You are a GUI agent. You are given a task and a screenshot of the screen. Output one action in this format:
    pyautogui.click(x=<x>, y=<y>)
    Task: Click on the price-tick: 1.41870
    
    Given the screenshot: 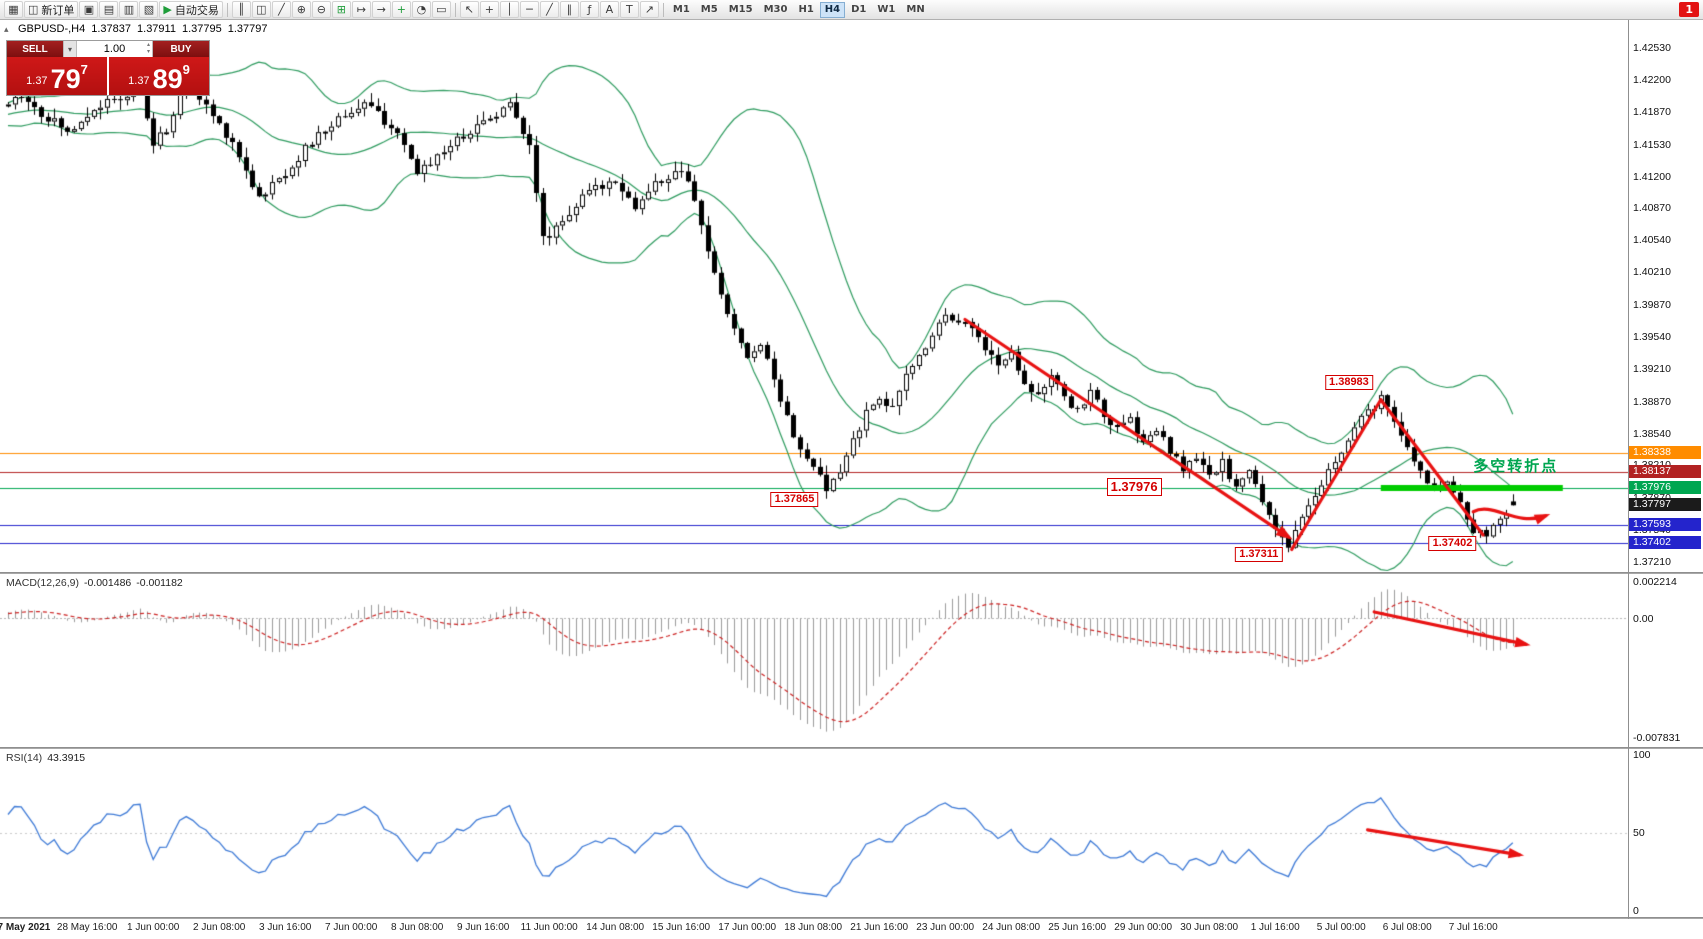 What is the action you would take?
    pyautogui.click(x=1652, y=111)
    